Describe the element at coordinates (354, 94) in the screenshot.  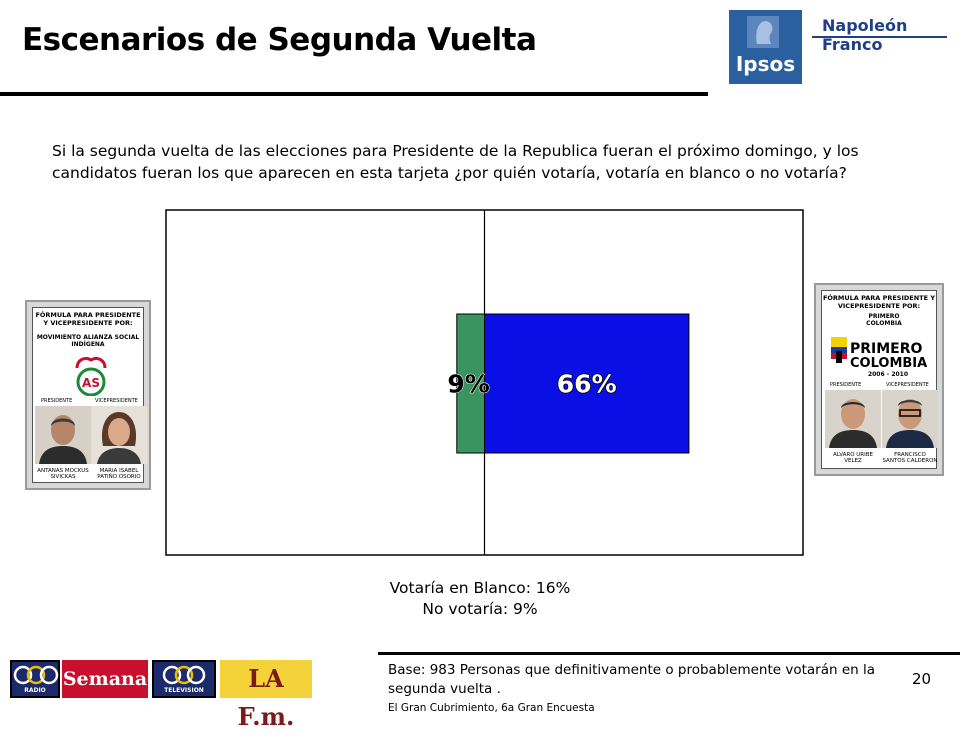
I see `title-divider` at that location.